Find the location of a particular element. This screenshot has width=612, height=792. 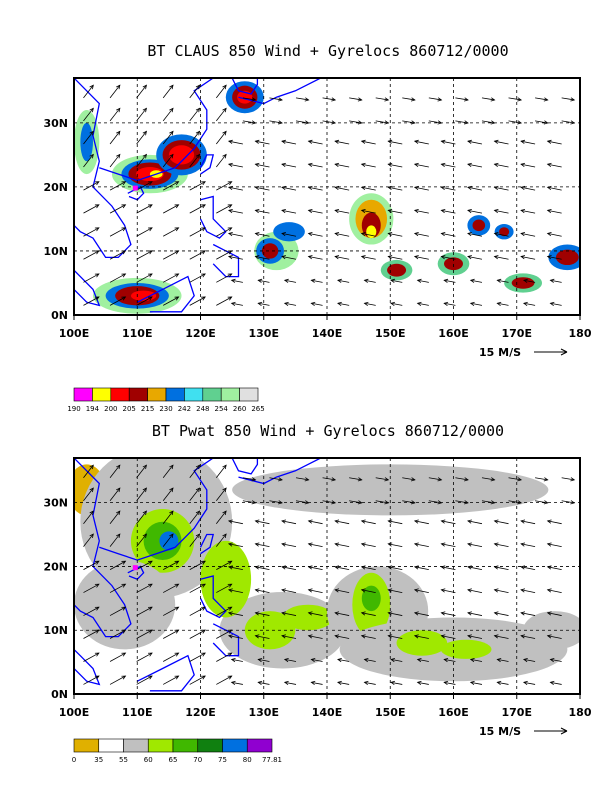

y-tick-label: 0N is located at coordinates (59, 694).